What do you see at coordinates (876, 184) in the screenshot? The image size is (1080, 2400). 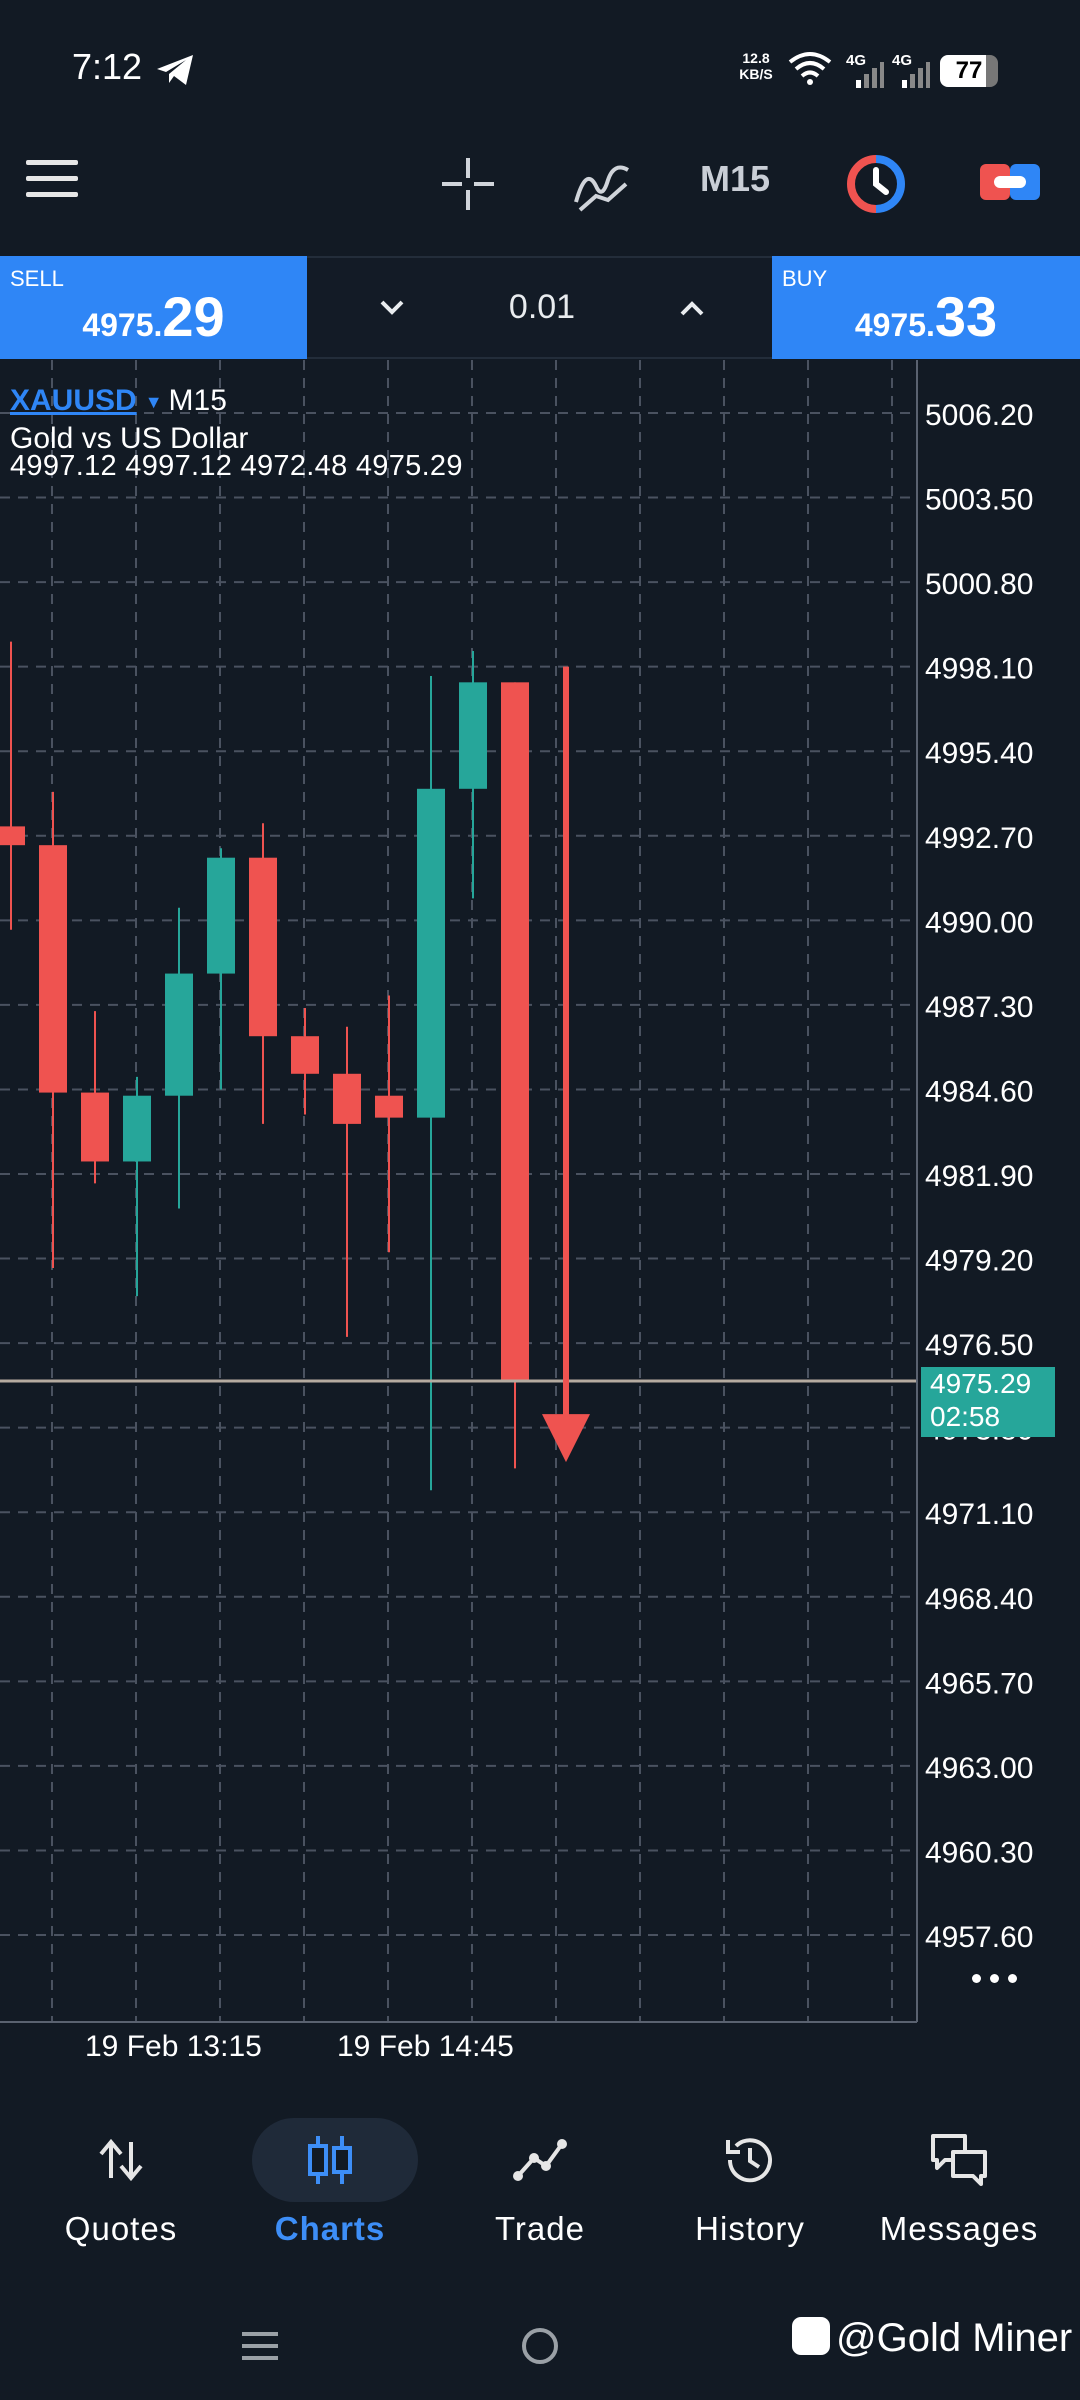 I see `objects-icon` at bounding box center [876, 184].